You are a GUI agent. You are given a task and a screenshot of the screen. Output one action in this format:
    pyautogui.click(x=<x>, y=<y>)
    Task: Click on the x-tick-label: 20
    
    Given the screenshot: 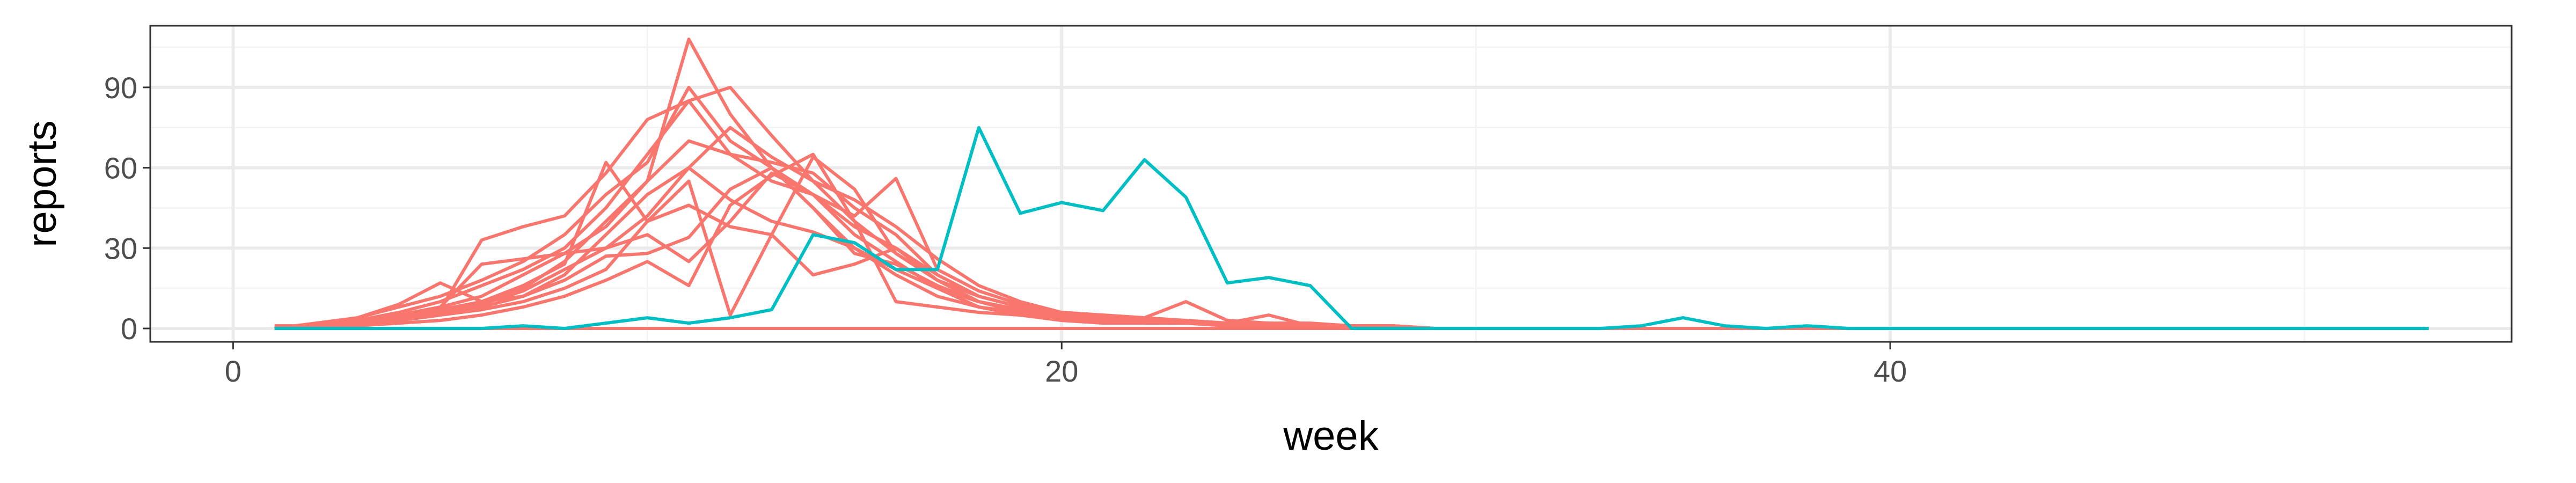 What is the action you would take?
    pyautogui.click(x=1061, y=371)
    